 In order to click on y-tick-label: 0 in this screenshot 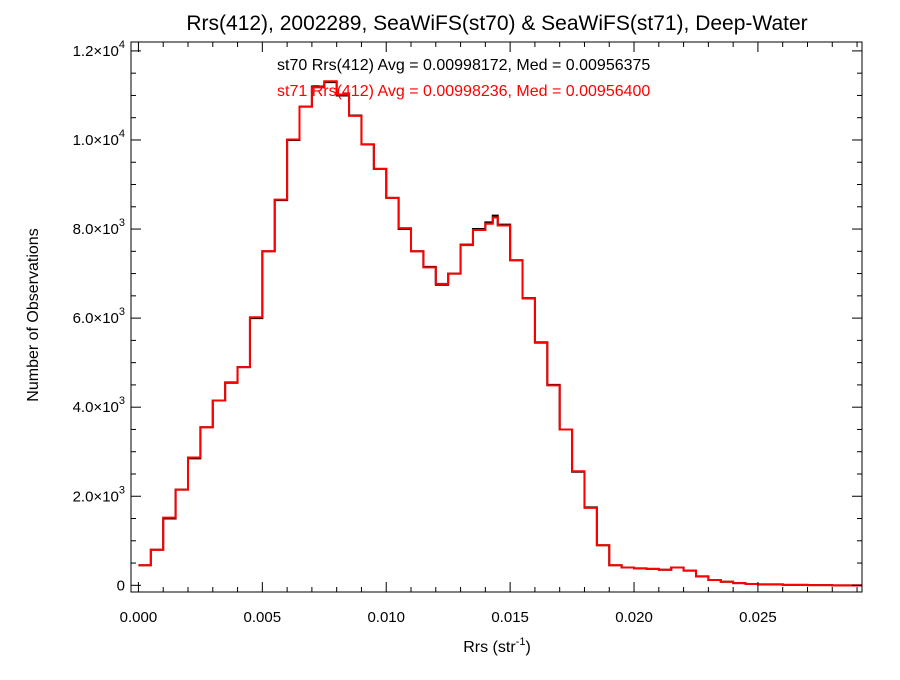, I will do `click(121, 585)`.